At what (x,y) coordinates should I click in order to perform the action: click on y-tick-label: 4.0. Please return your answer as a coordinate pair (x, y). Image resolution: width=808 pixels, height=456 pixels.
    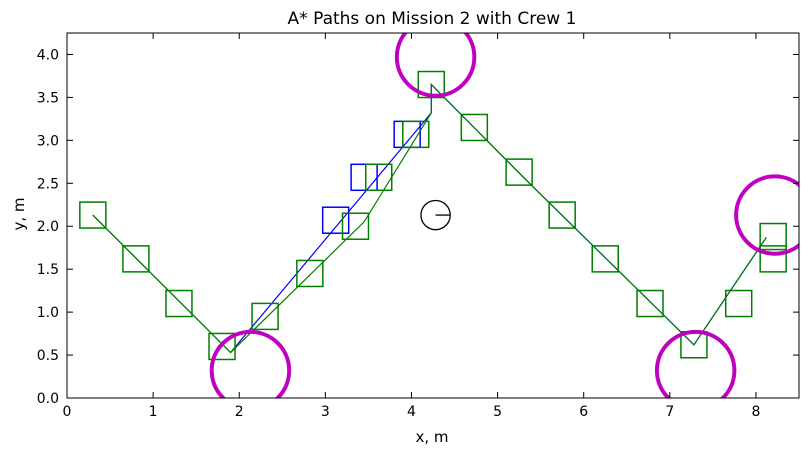
    Looking at the image, I should click on (48, 55).